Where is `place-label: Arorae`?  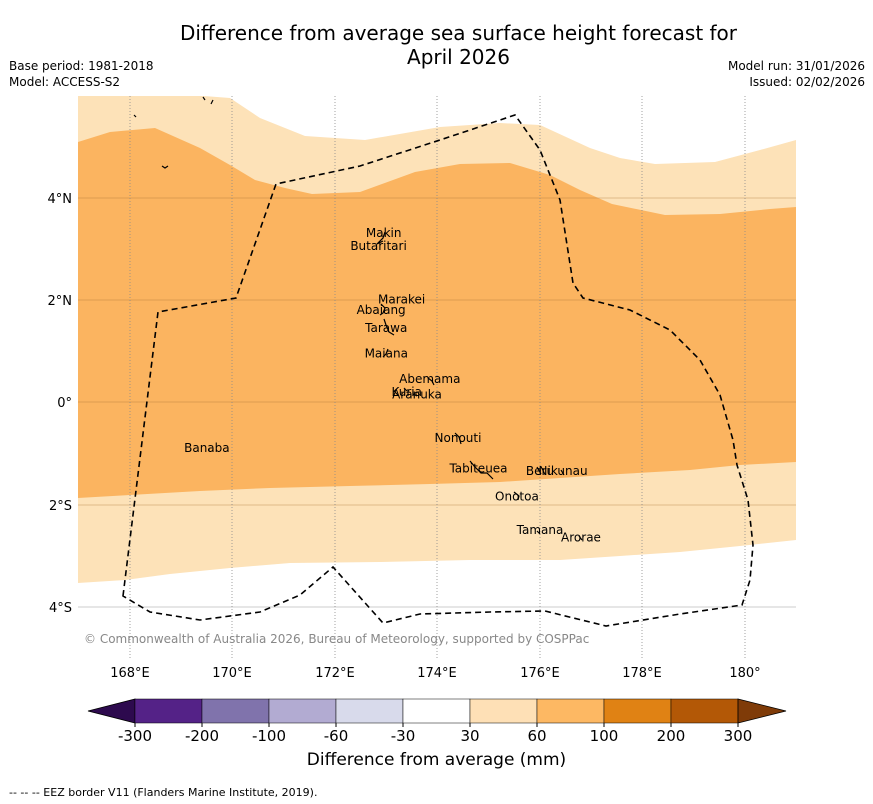 place-label: Arorae is located at coordinates (581, 538).